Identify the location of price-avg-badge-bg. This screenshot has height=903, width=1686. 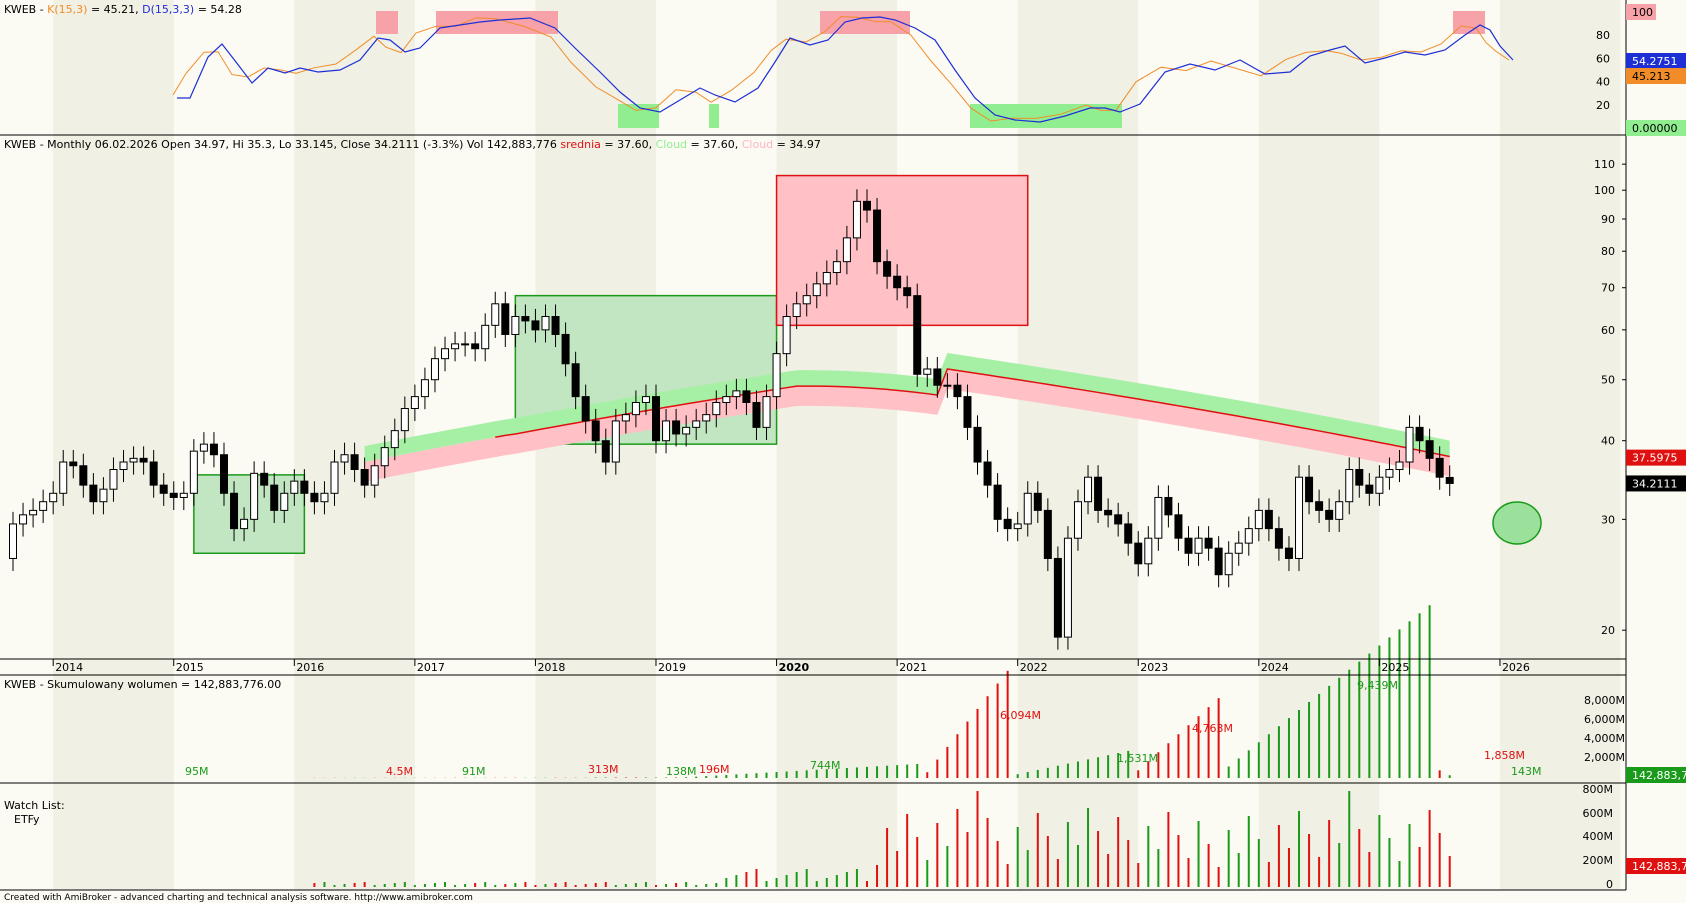
(1656, 457).